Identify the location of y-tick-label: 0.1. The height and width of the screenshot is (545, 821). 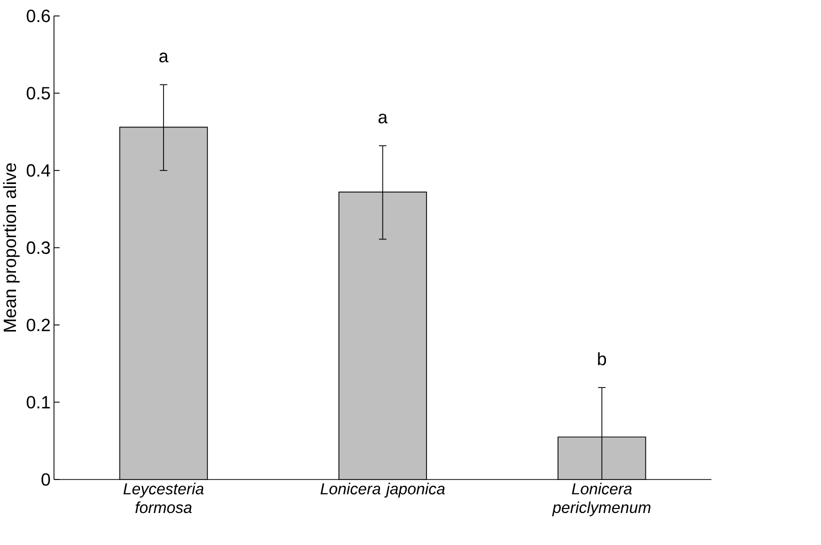
(38, 402).